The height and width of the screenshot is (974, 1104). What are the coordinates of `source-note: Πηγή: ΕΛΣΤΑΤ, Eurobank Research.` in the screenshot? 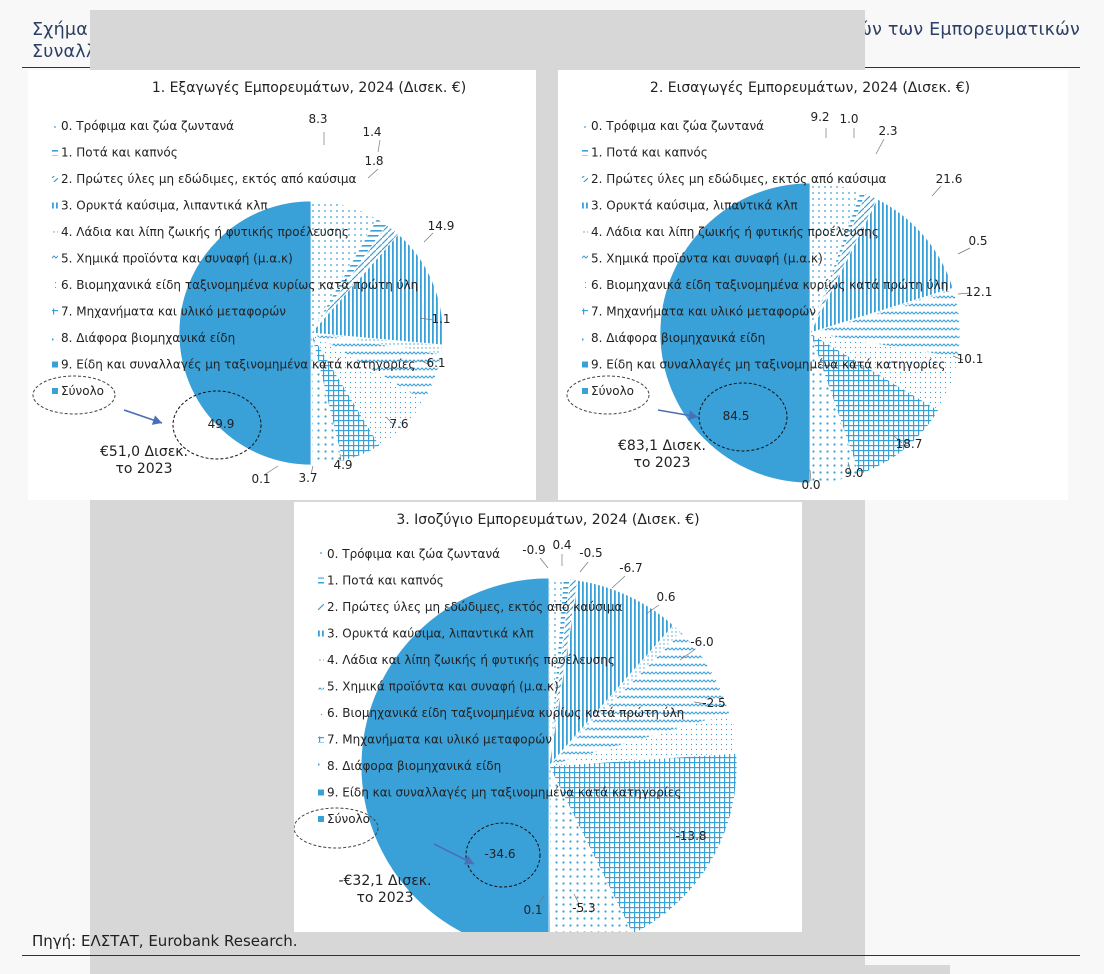 It's located at (165, 941).